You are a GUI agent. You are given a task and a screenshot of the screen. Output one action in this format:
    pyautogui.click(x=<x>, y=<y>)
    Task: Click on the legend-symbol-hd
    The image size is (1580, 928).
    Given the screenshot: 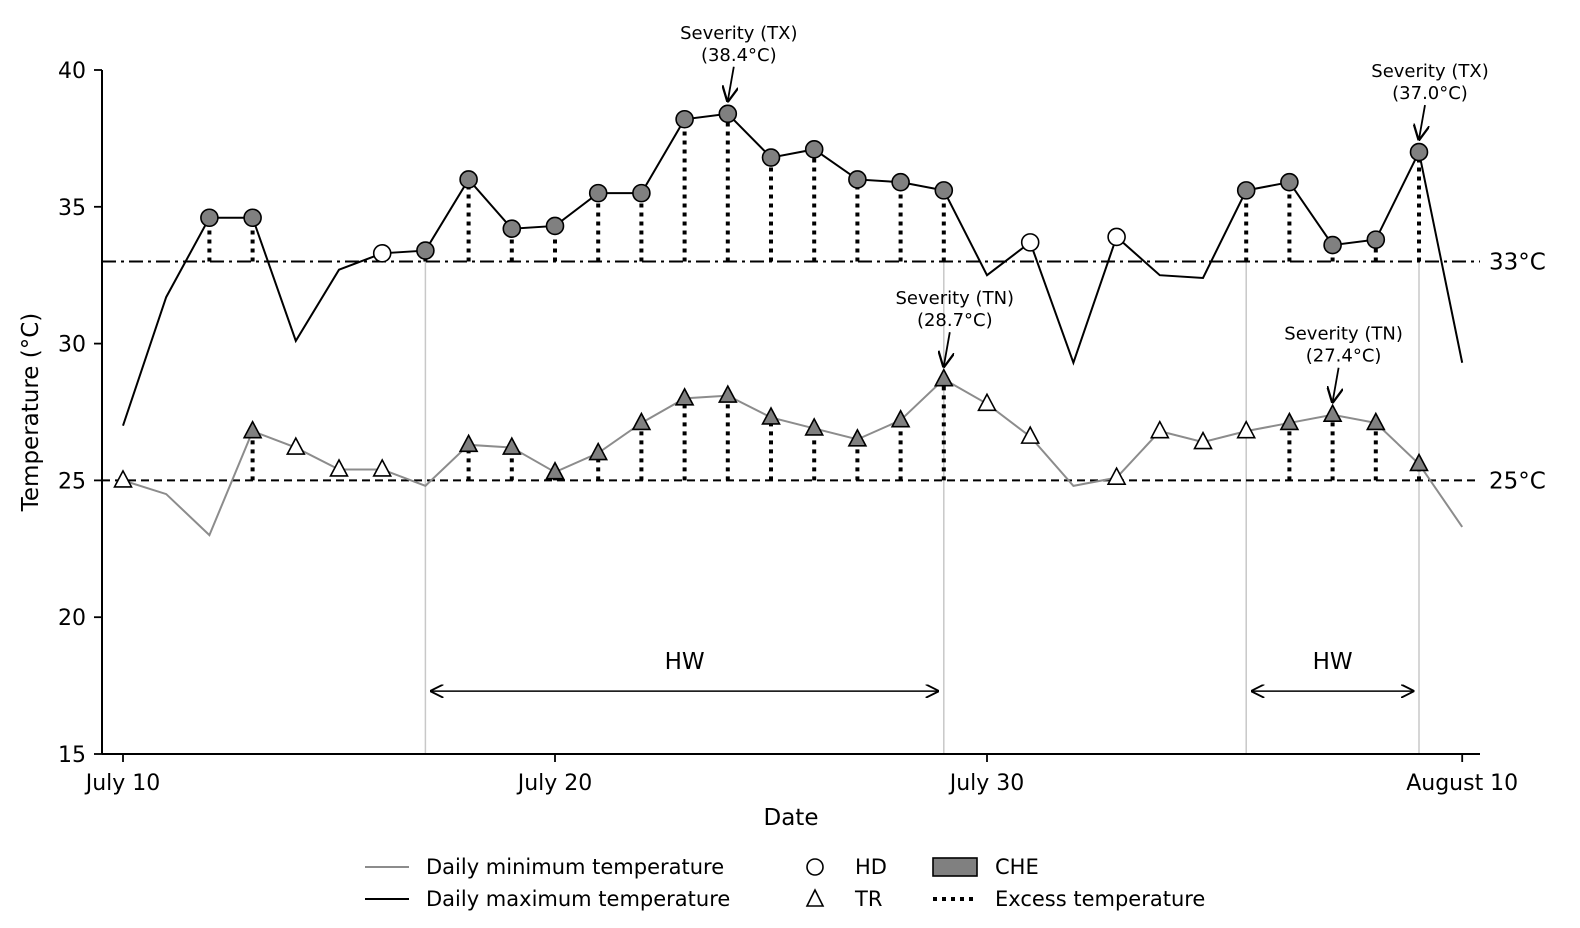 What is the action you would take?
    pyautogui.click(x=815, y=867)
    